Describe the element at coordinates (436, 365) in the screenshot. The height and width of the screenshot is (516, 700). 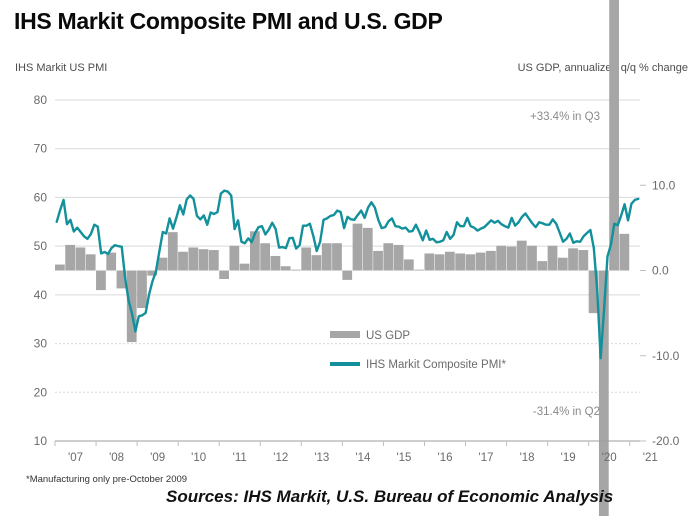
I see `legend-label-pmi: IHS Markit Composite PMI*` at that location.